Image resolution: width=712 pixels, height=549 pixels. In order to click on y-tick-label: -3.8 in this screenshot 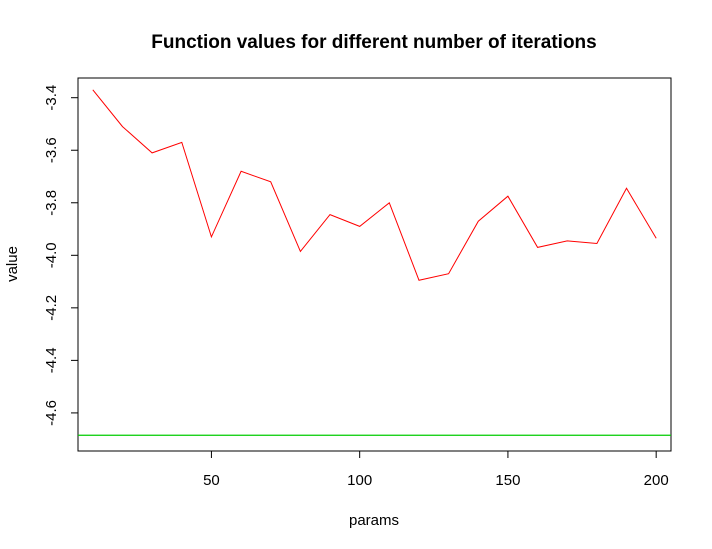, I will do `click(51, 203)`.